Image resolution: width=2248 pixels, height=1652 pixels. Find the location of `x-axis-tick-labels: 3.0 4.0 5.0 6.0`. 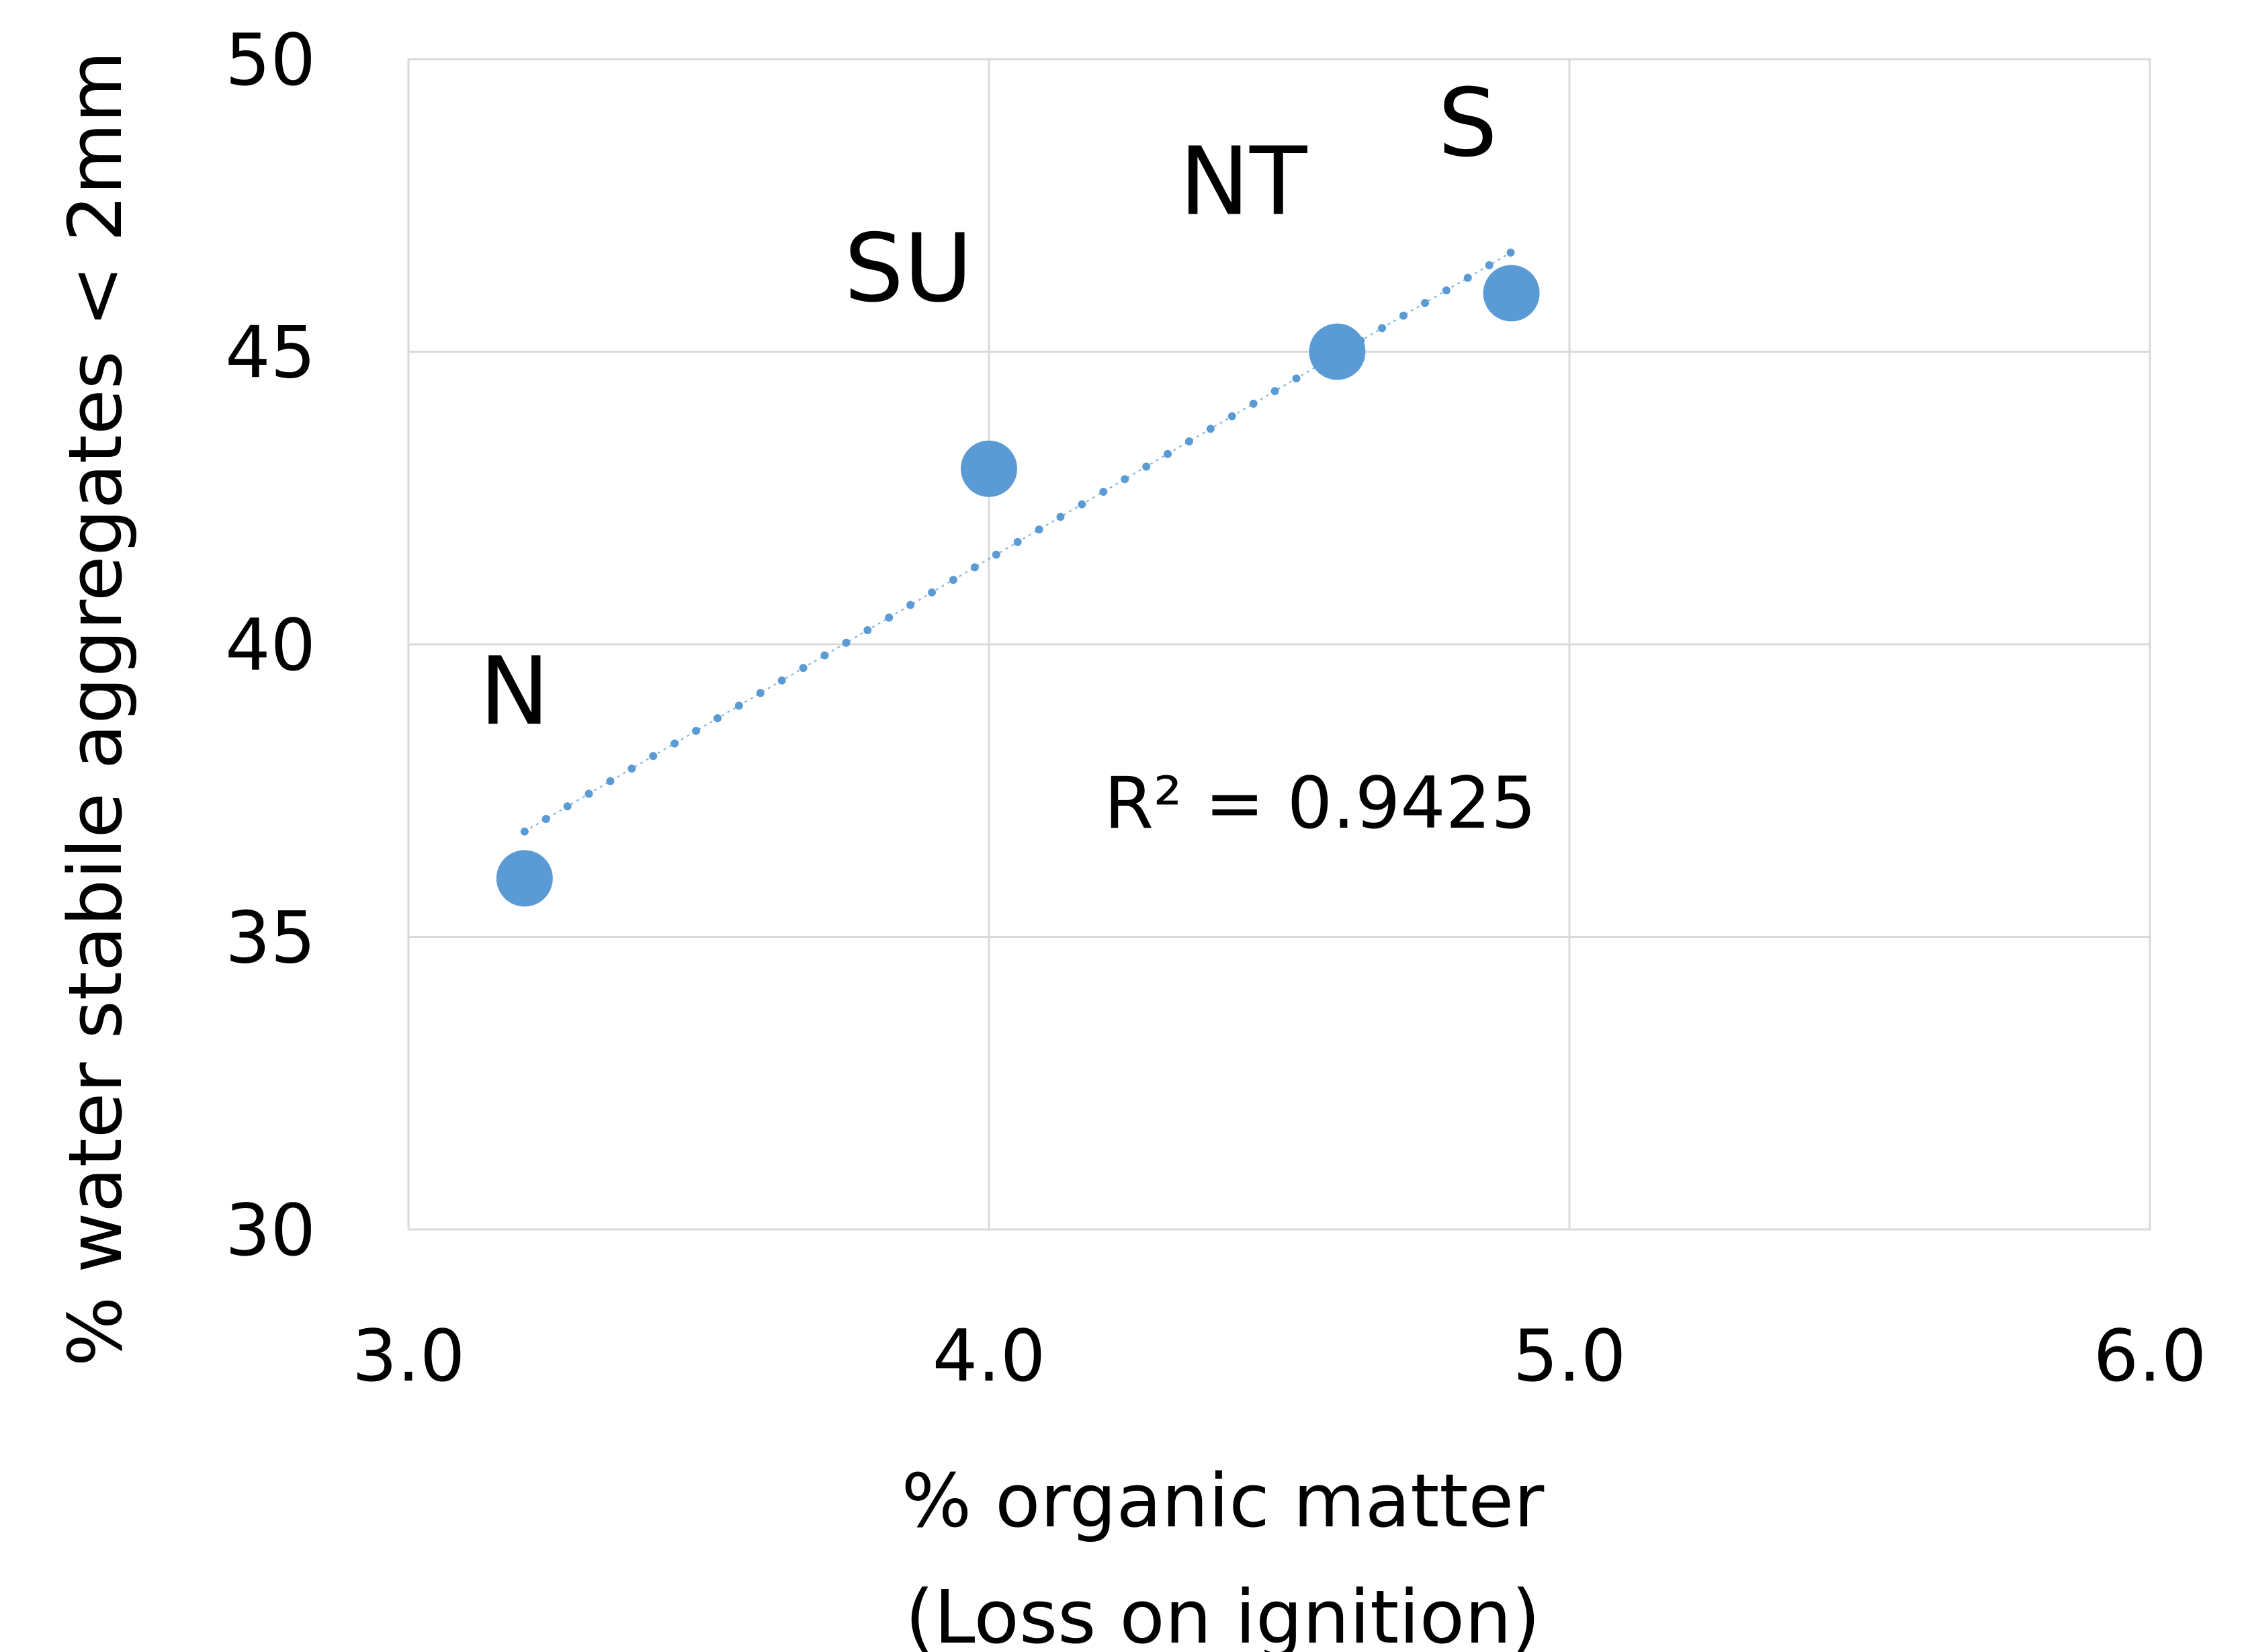

x-axis-tick-labels: 3.0 4.0 5.0 6.0 is located at coordinates (1279, 1356).